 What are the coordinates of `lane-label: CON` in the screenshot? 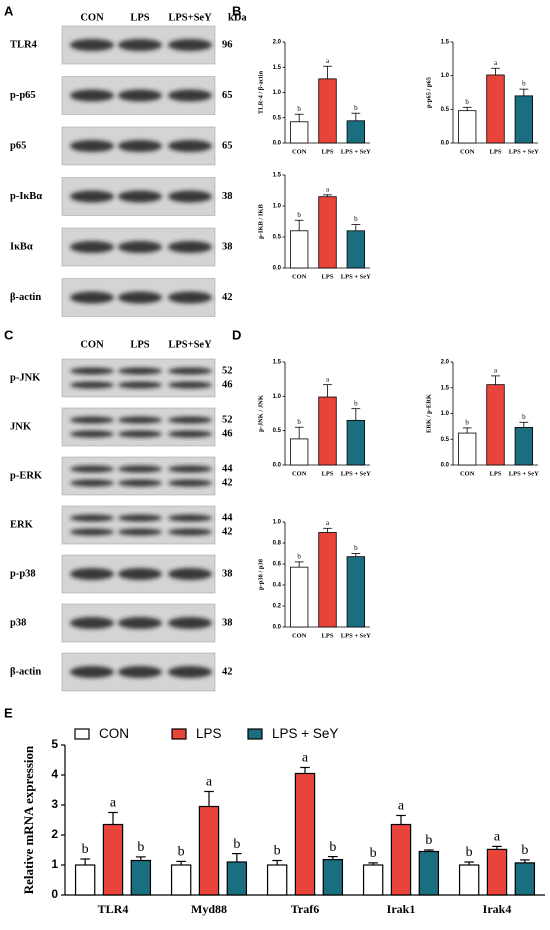 It's located at (92, 17).